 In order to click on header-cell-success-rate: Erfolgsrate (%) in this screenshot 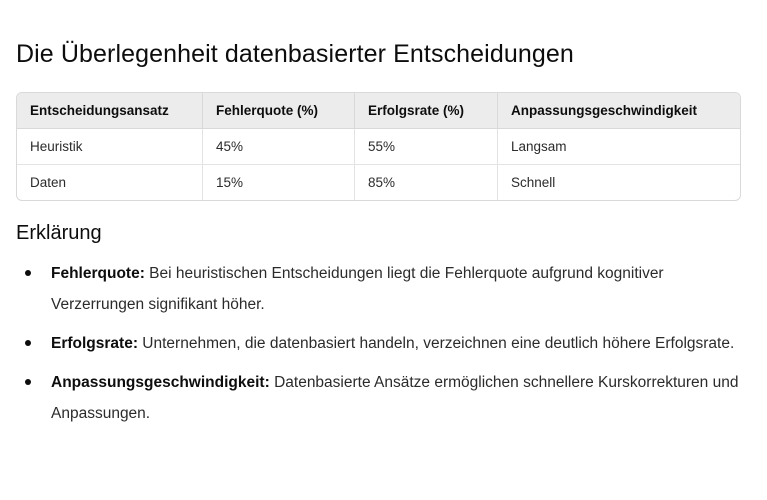, I will do `click(426, 111)`.